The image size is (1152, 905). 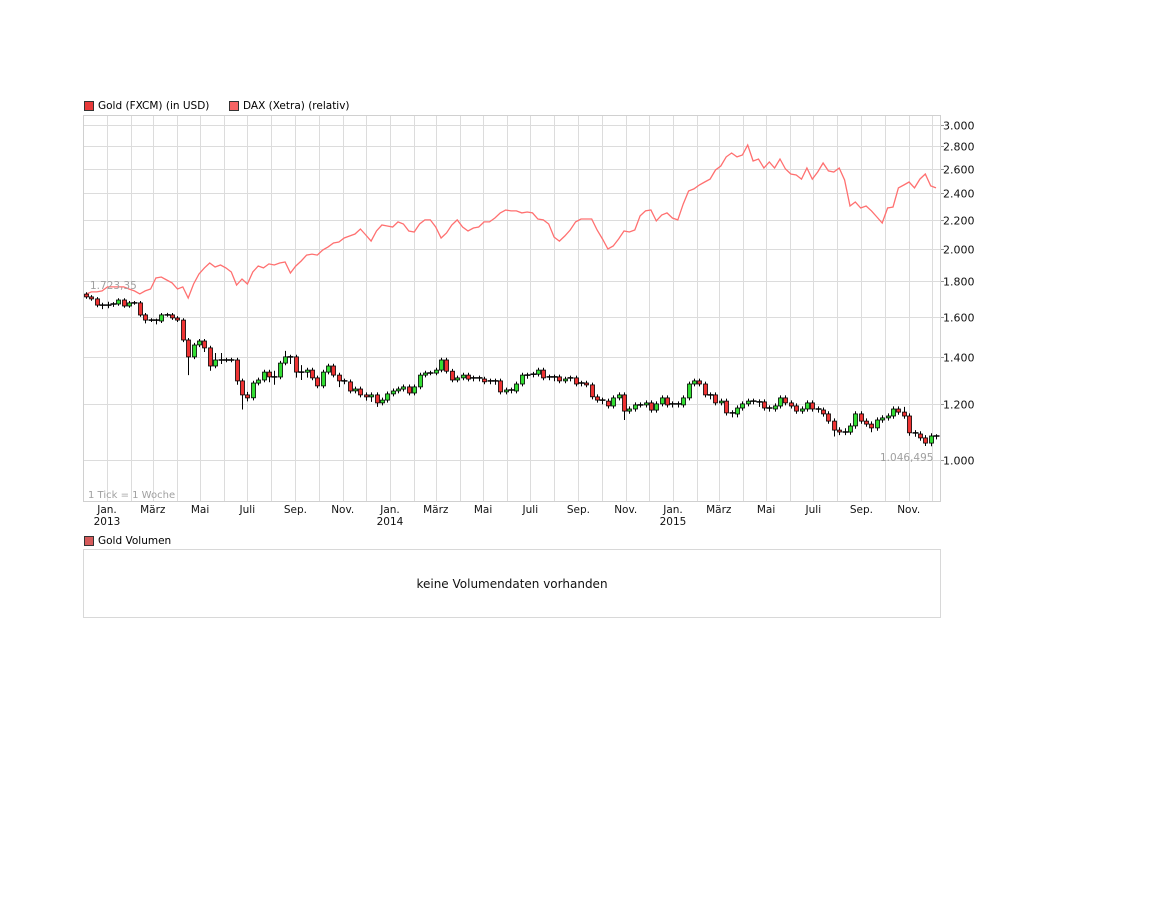 I want to click on volume-panel: keine Volumendaten vorhanden, so click(x=512, y=583).